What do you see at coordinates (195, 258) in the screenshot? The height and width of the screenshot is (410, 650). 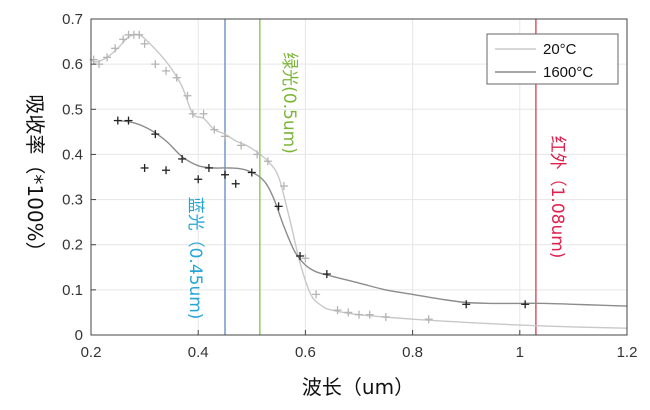 I see `annotation-label-0: 蓝光（0.45um)` at bounding box center [195, 258].